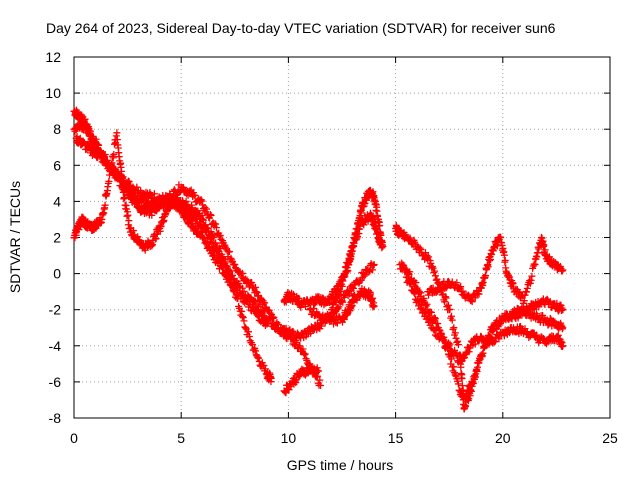 This screenshot has height=480, width=640. I want to click on y-tick-label: -6, so click(55, 382).